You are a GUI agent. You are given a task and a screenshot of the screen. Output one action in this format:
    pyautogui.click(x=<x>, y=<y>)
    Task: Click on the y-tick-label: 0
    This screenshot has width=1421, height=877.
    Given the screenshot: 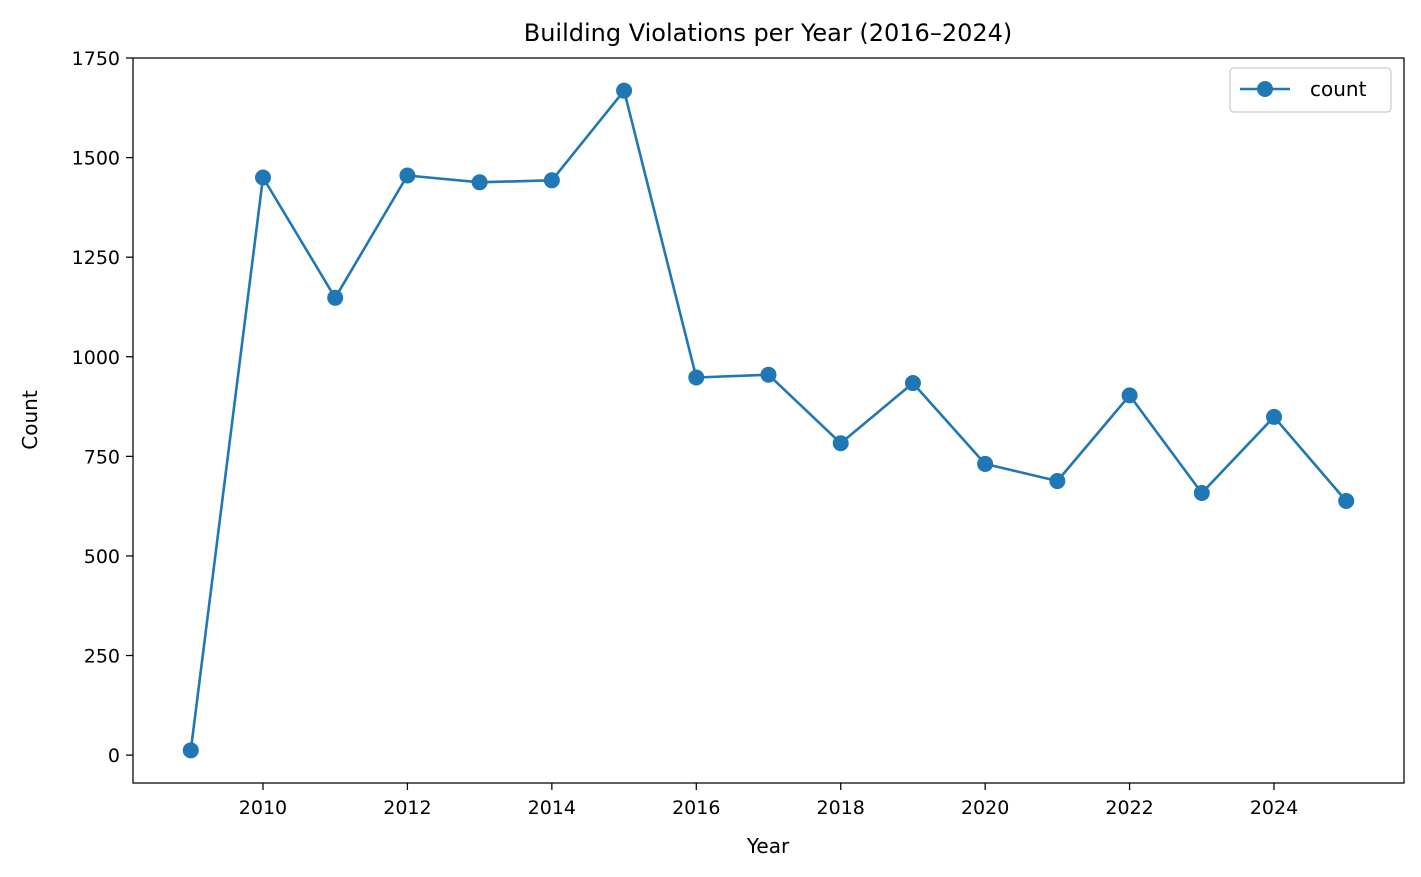 What is the action you would take?
    pyautogui.click(x=114, y=756)
    